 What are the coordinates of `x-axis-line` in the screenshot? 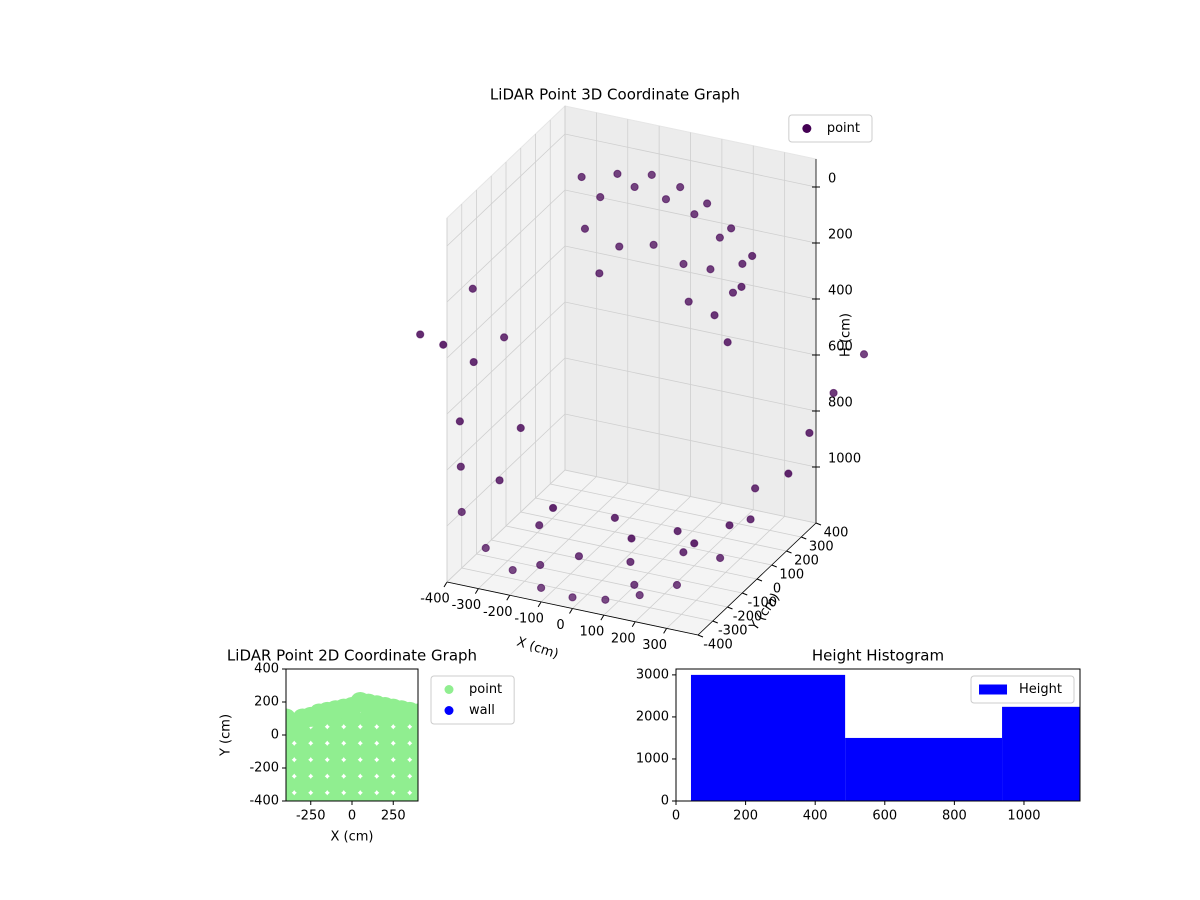 It's located at (572, 608).